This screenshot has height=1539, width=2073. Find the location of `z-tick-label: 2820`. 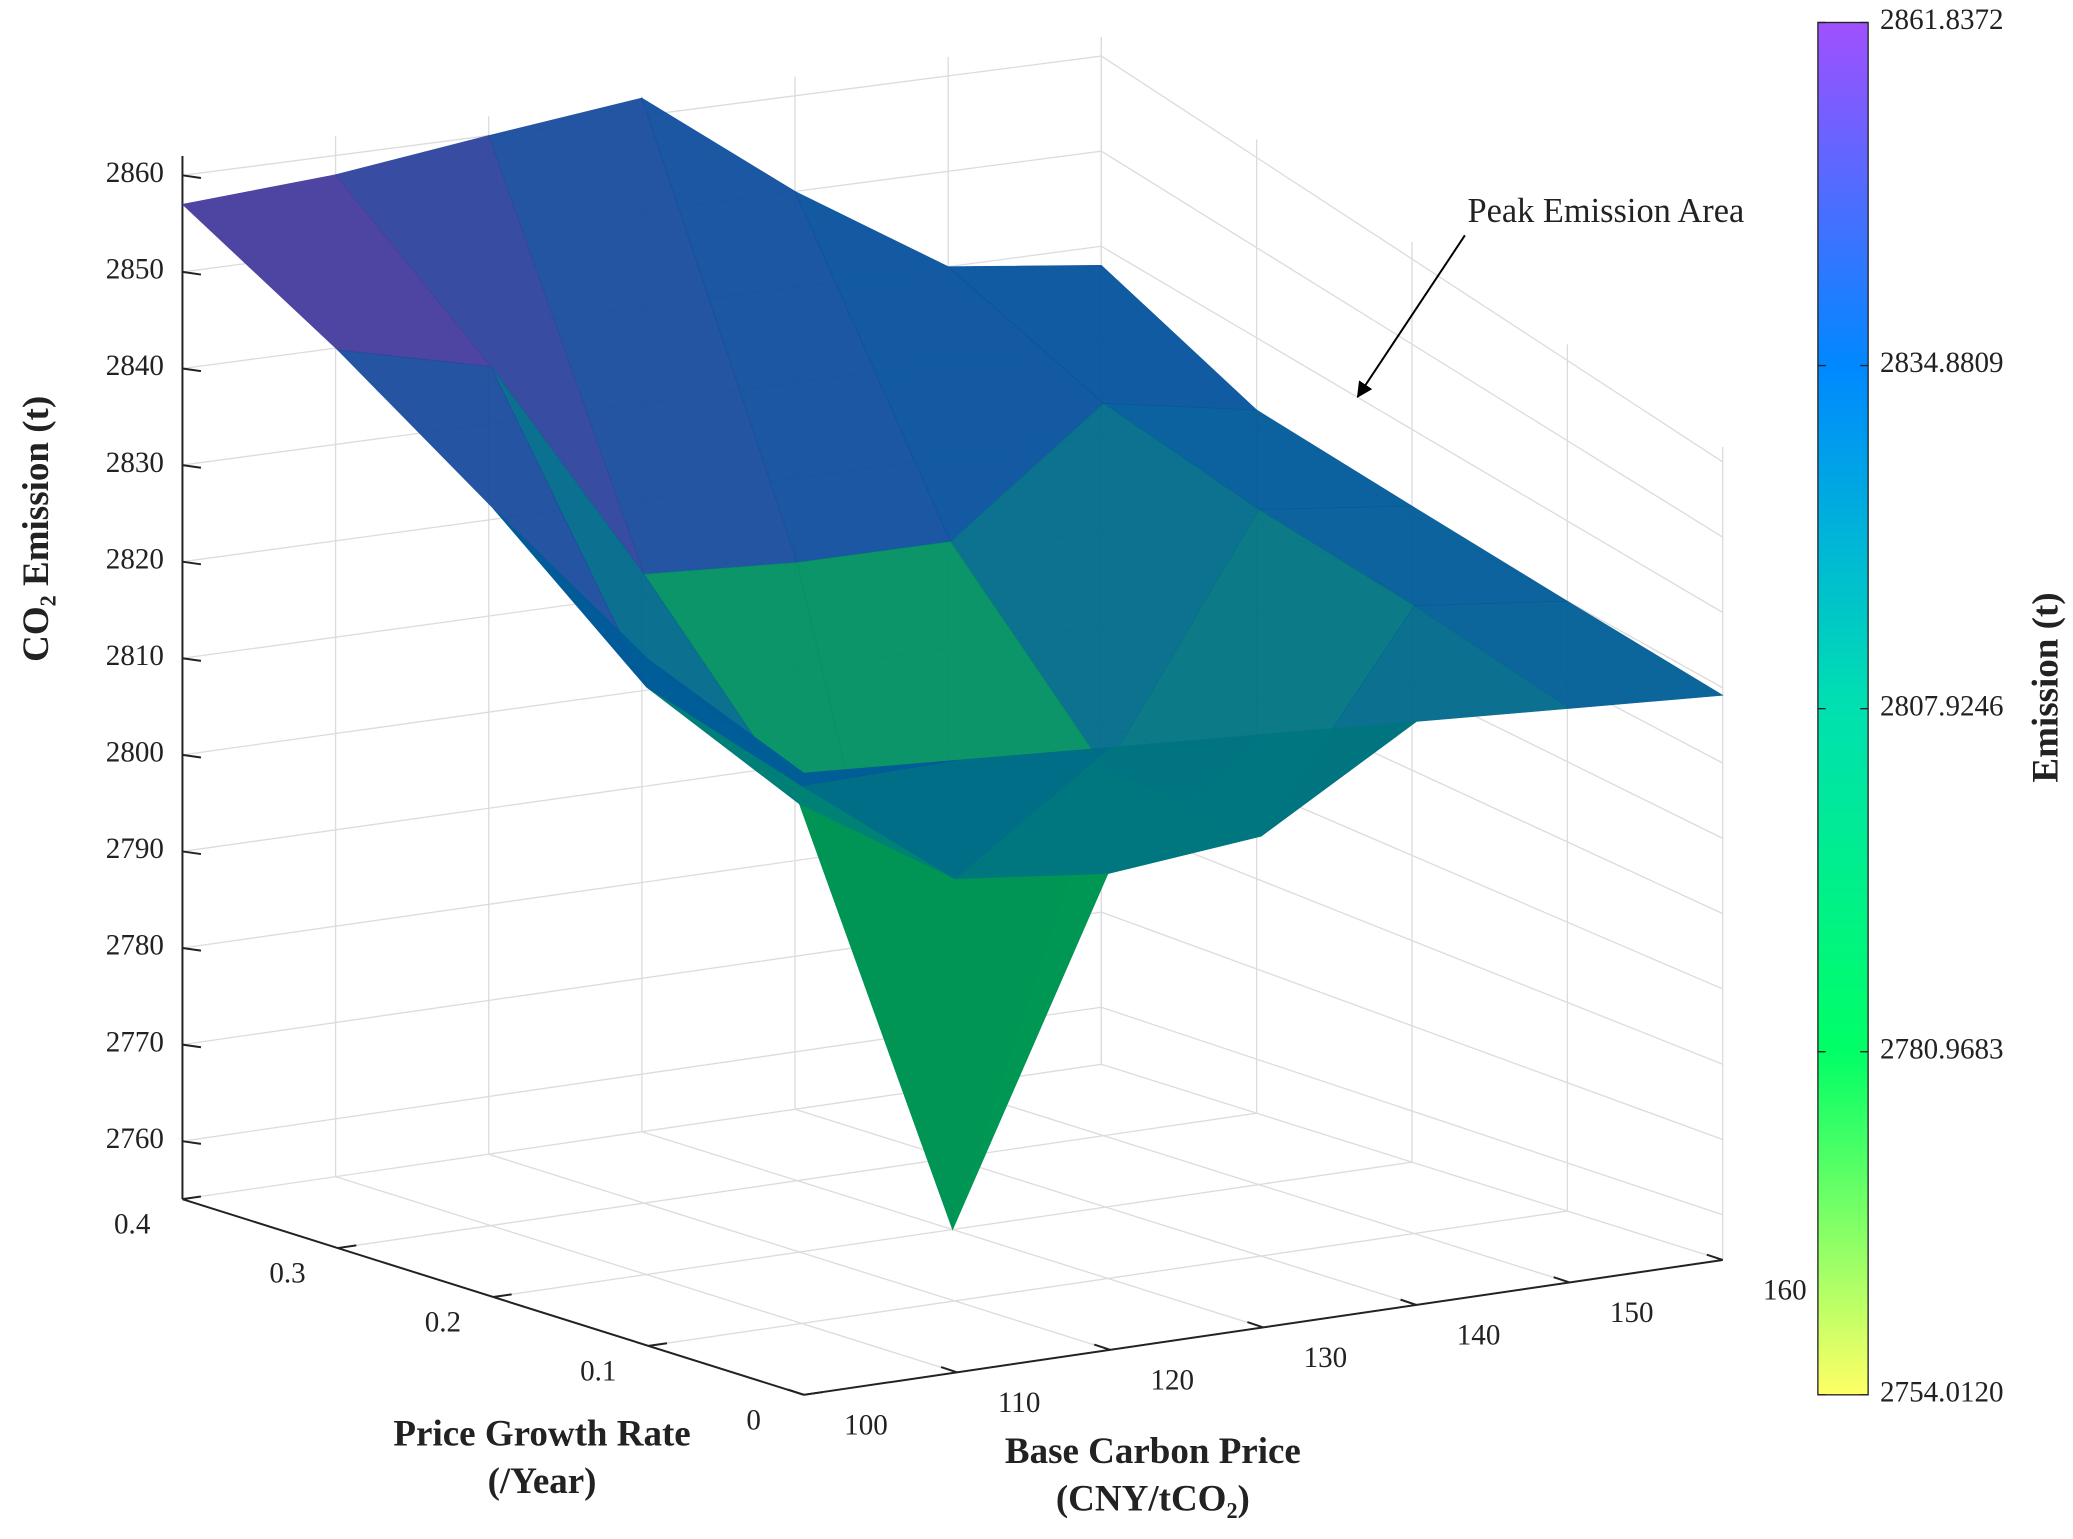

z-tick-label: 2820 is located at coordinates (135, 559).